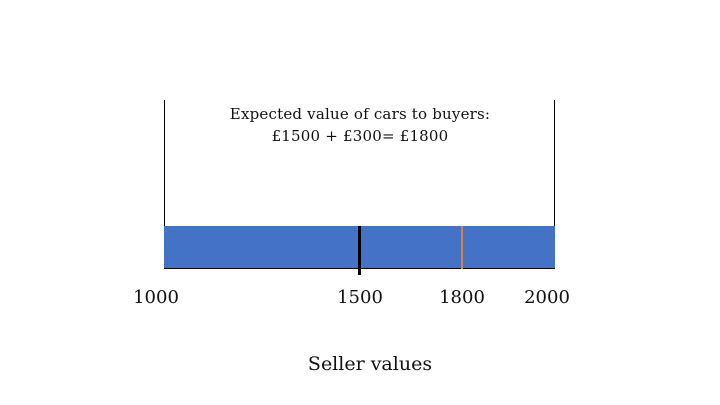 The height and width of the screenshot is (405, 720). I want to click on tick-label-1800: 1800, so click(462, 297).